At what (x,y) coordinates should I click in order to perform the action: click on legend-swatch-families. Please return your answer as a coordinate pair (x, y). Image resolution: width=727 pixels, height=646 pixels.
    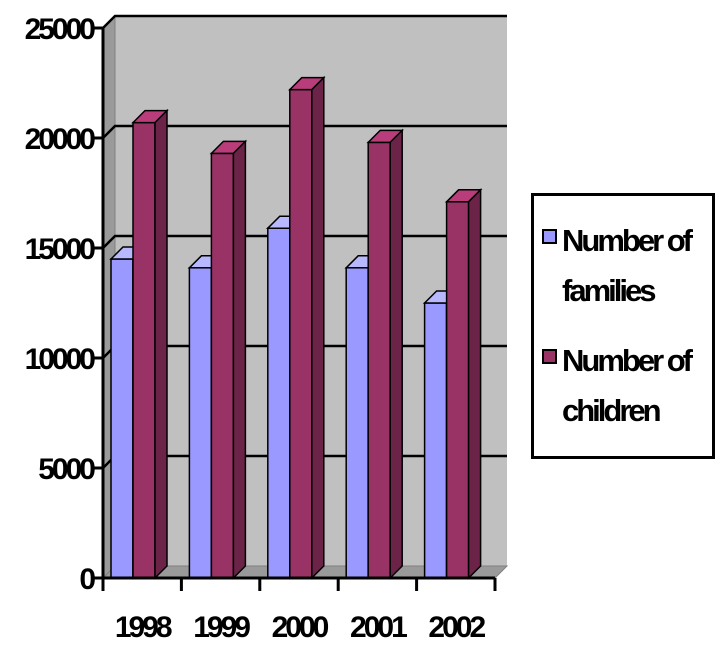
    Looking at the image, I should click on (549, 236).